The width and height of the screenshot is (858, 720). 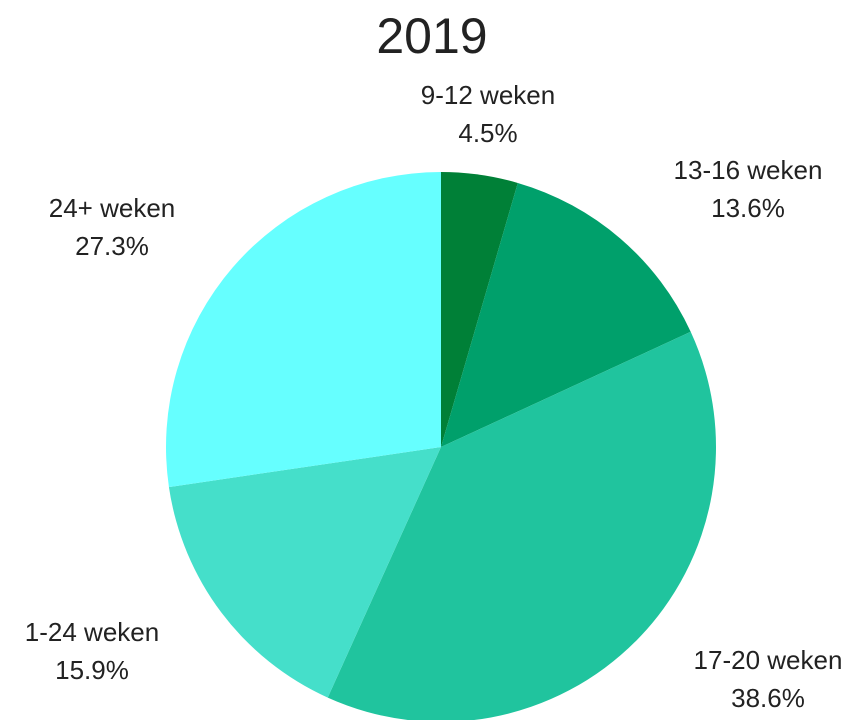 What do you see at coordinates (487, 133) in the screenshot?
I see `slice-value-label: 4.5%` at bounding box center [487, 133].